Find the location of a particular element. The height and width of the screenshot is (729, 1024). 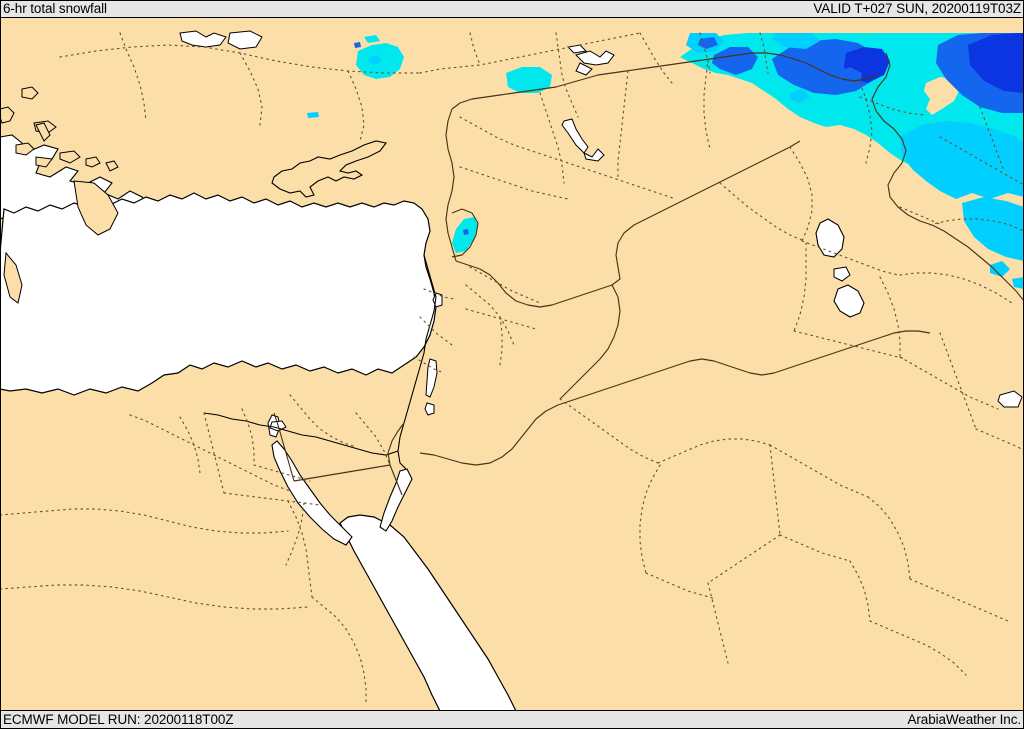

snow-tail-zagros is located at coordinates (993, 229).